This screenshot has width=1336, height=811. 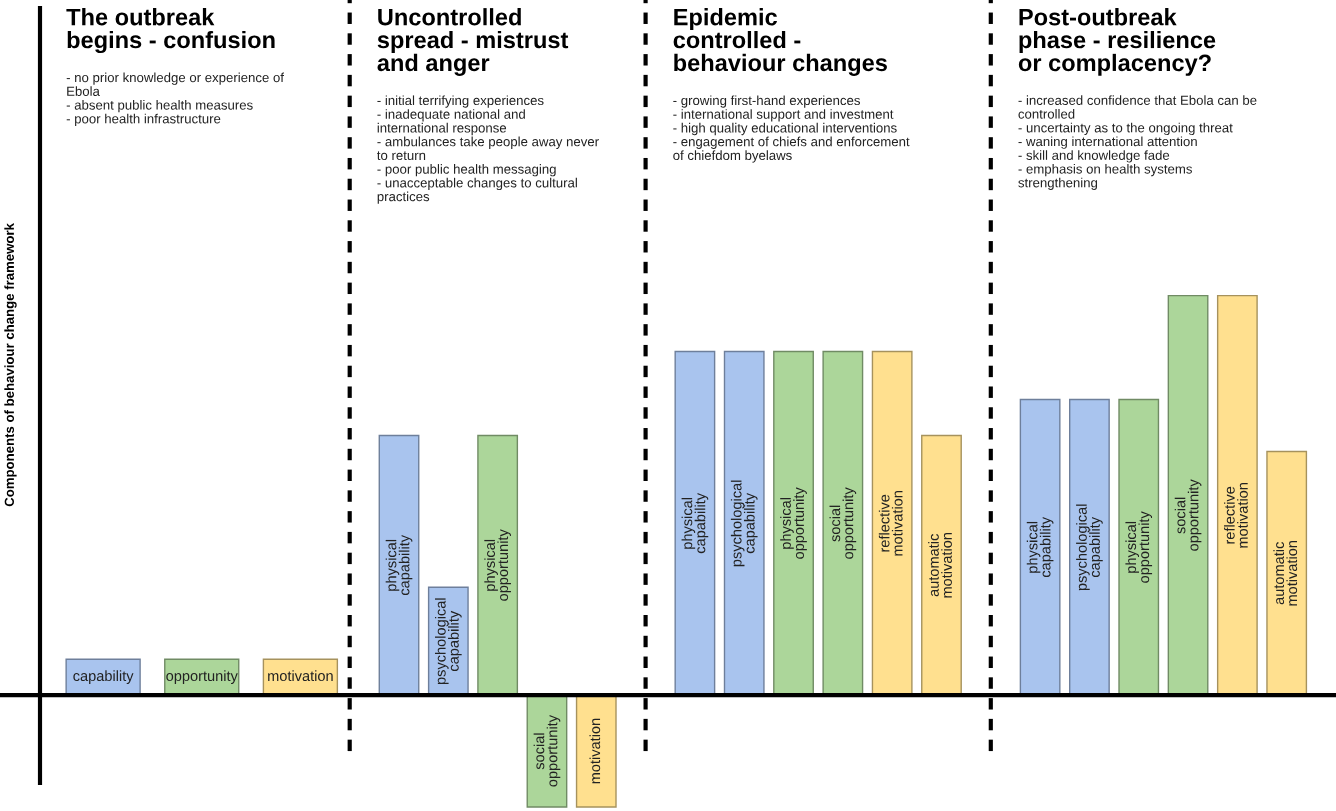 I want to click on text: - increased confidence that Ebola can be controlled - uncertainty as to the ongoing threat - waning international attention - skill and knowledge fade - emphasis on health systems strengthening, so click(x=1137, y=142).